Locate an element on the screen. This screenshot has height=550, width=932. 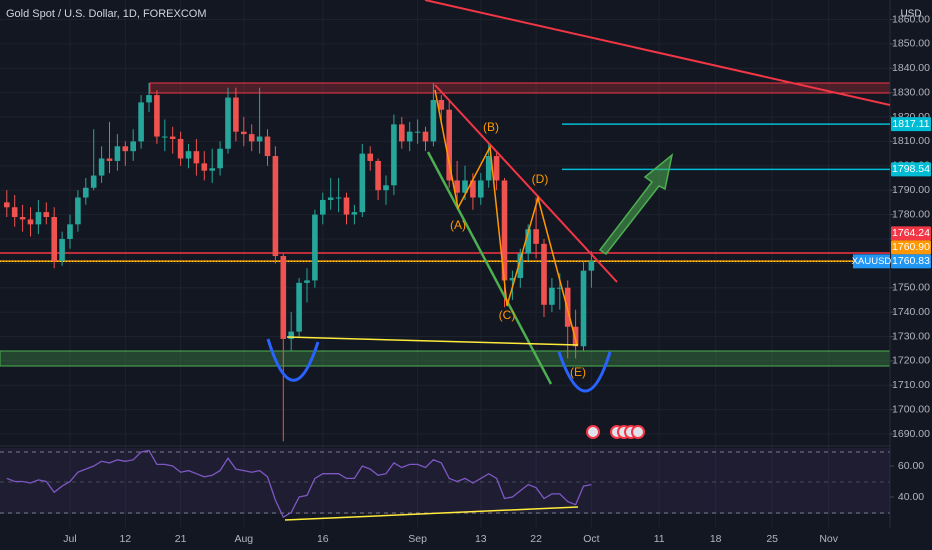
x-tick-label: 16 is located at coordinates (323, 539).